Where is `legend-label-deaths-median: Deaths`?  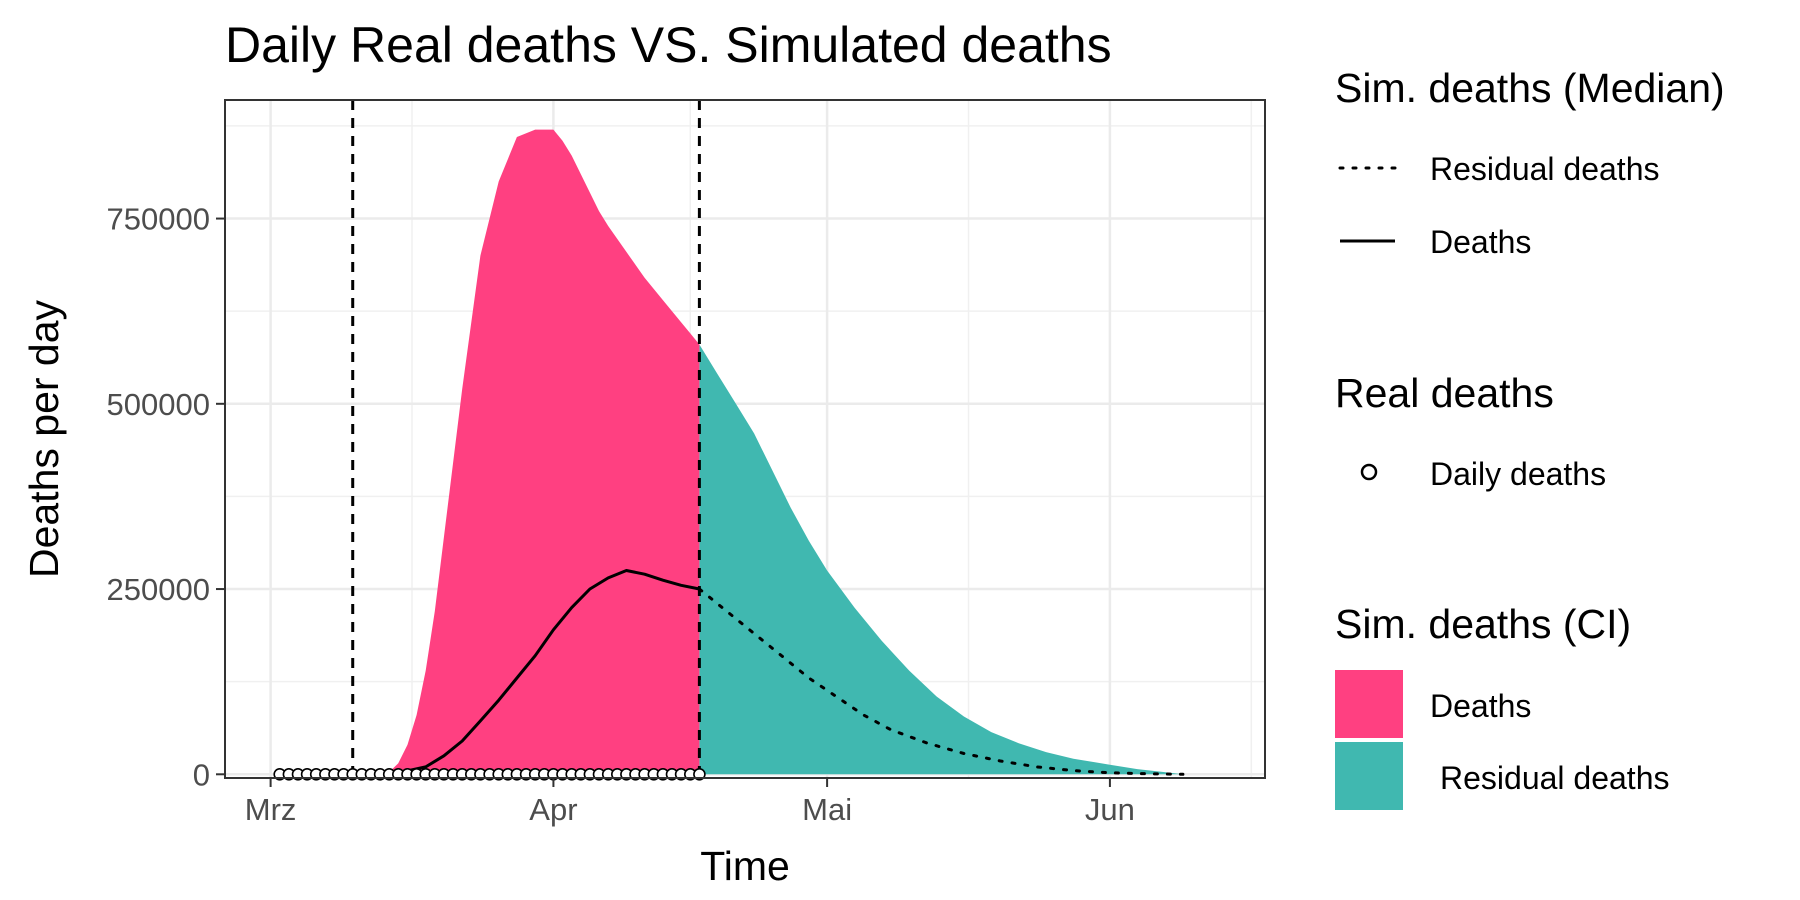 legend-label-deaths-median: Deaths is located at coordinates (1480, 242).